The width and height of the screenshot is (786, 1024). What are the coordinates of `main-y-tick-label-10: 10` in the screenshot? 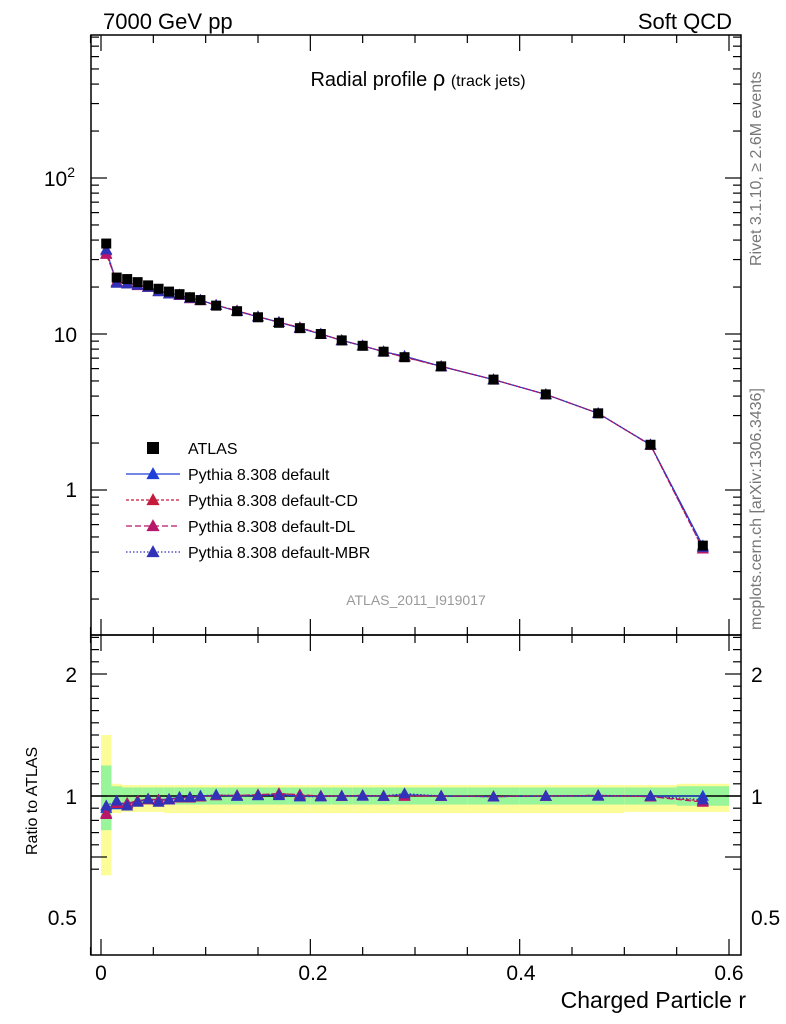 It's located at (65, 335).